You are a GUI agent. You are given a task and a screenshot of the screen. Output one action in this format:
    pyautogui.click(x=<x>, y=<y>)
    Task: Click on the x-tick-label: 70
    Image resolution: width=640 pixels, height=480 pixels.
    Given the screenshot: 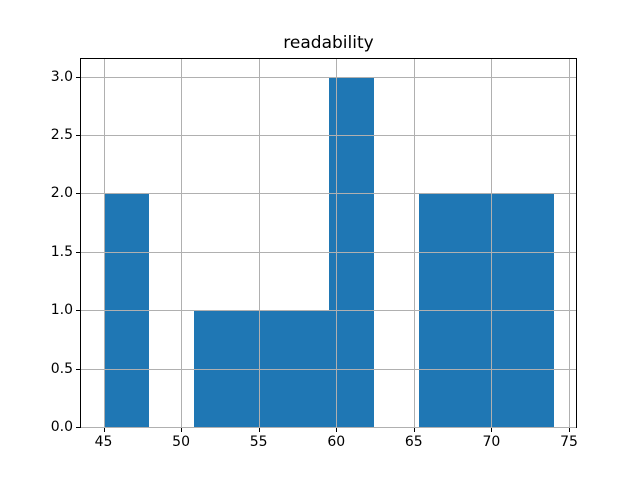 What is the action you would take?
    pyautogui.click(x=491, y=442)
    